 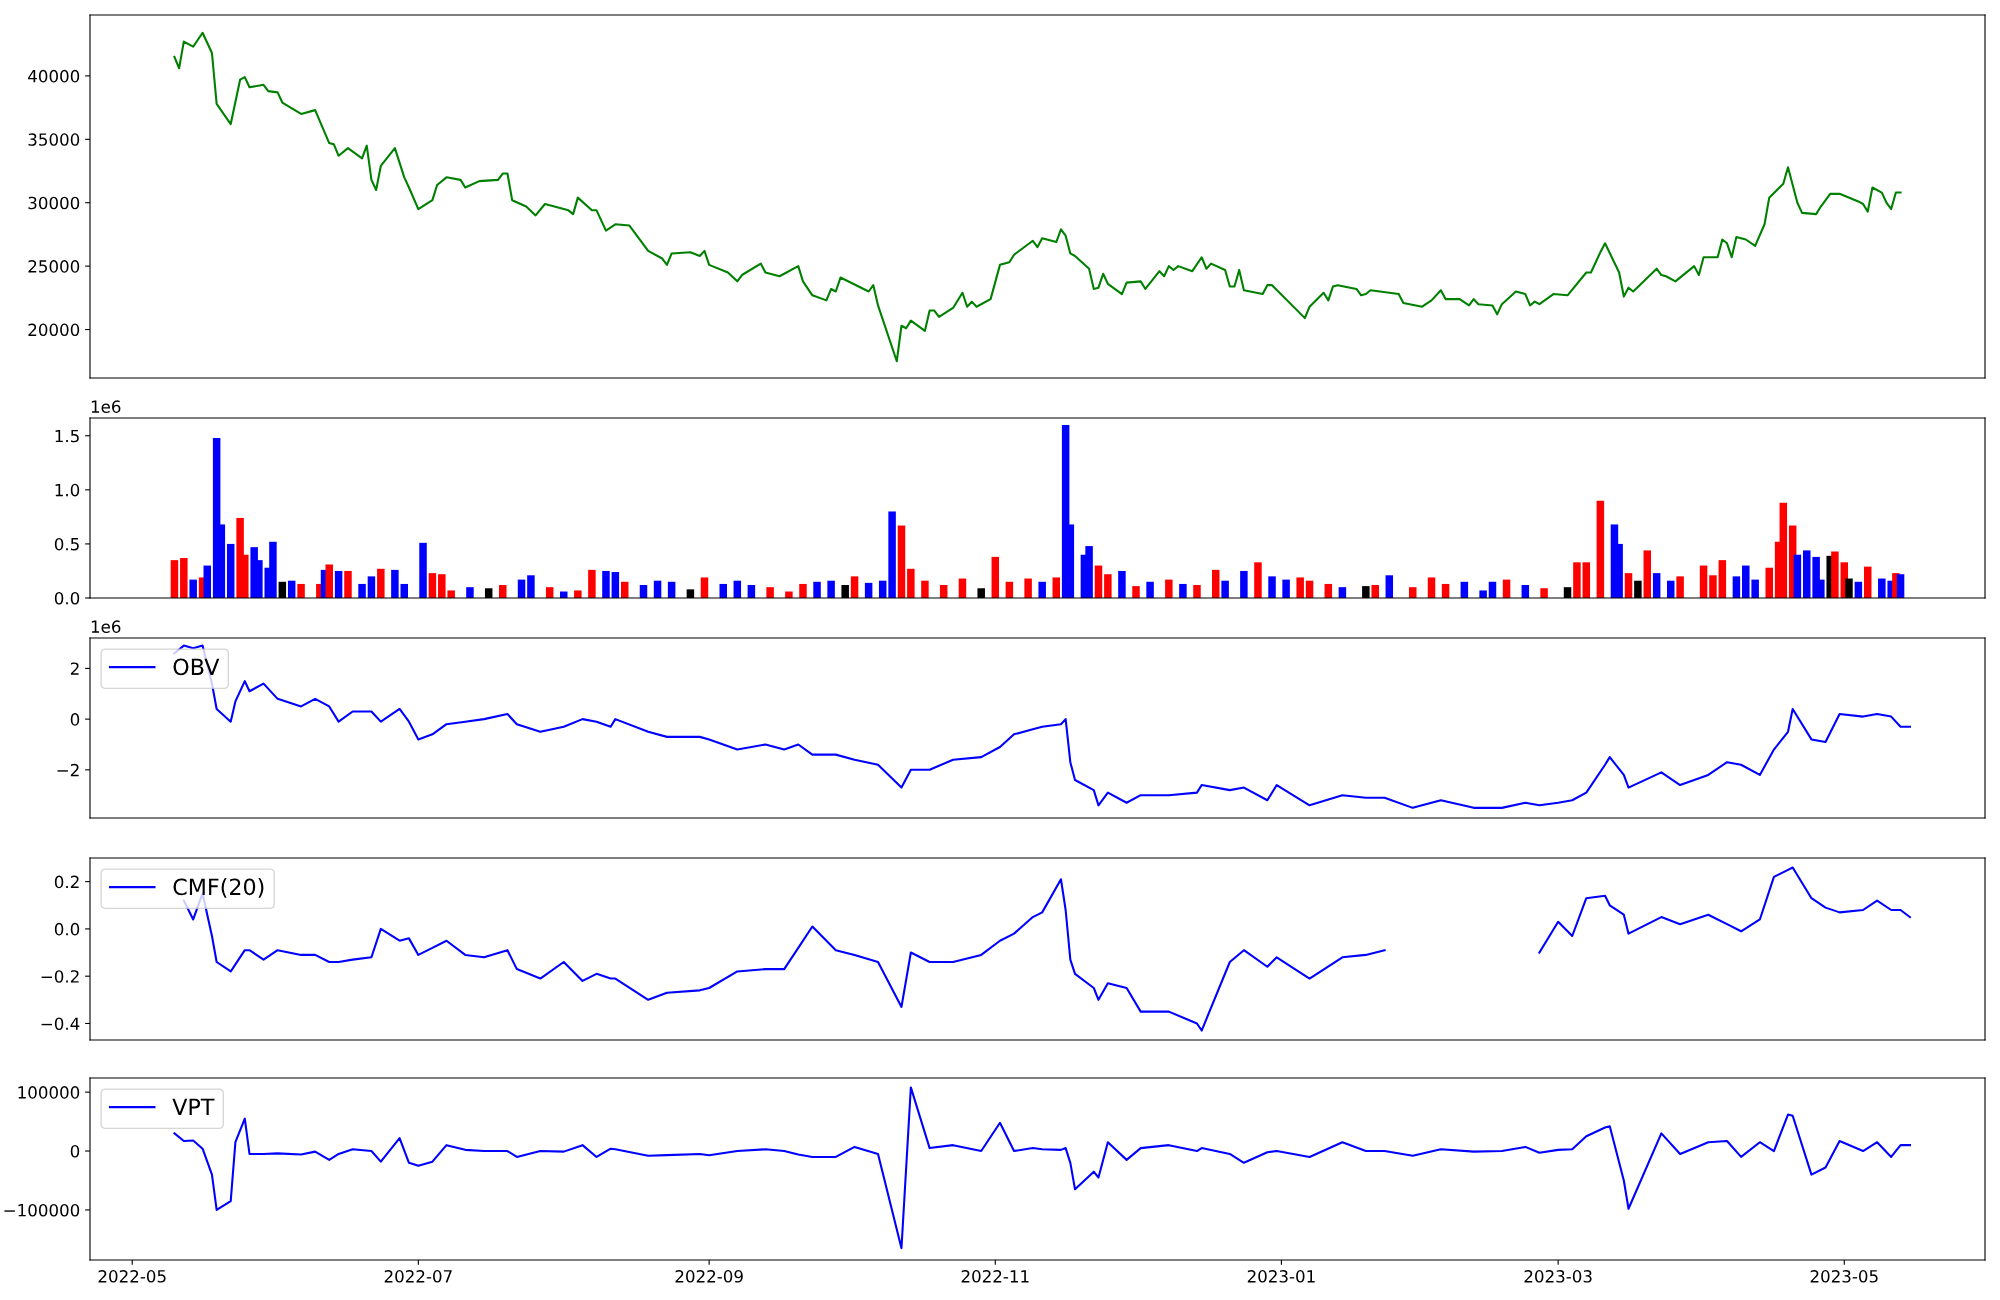 I want to click on y-tick-label: −0.4, so click(x=60, y=1024).